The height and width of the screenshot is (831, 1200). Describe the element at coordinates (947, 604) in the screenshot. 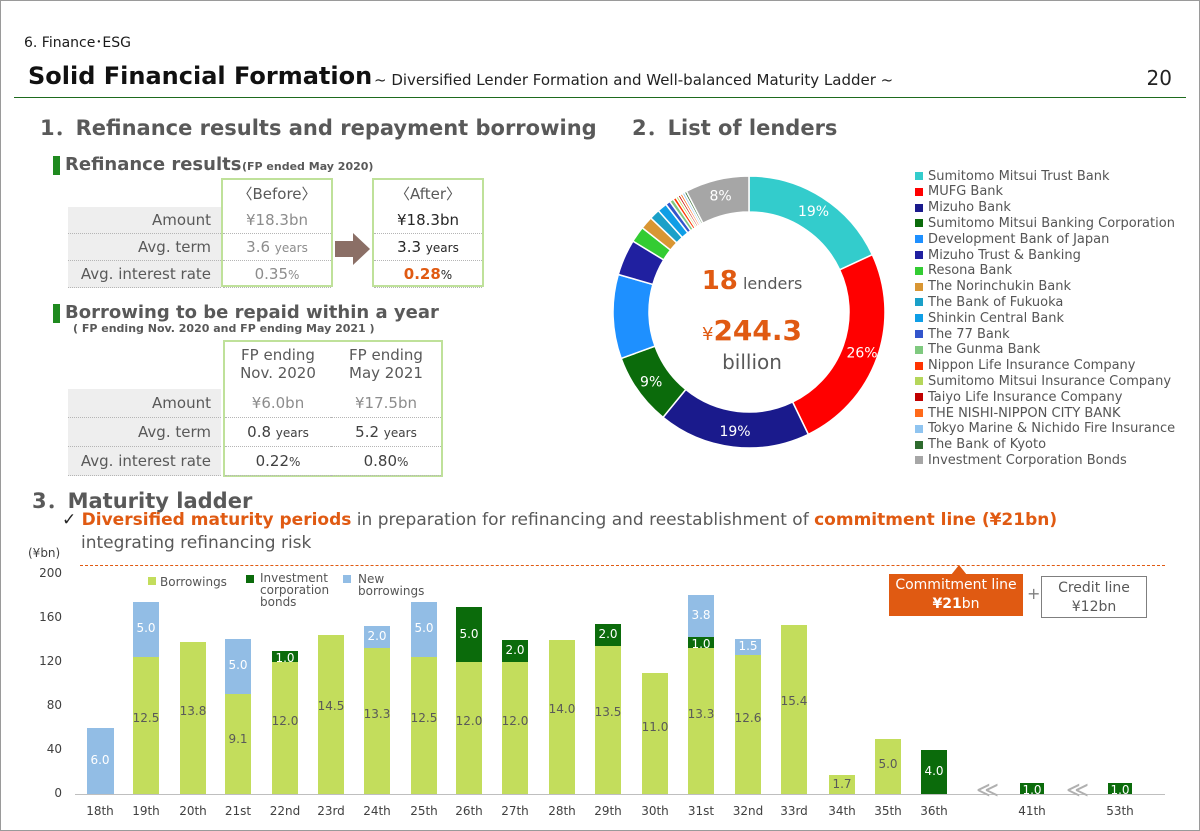

I see `commitment-line-value: ¥21` at that location.